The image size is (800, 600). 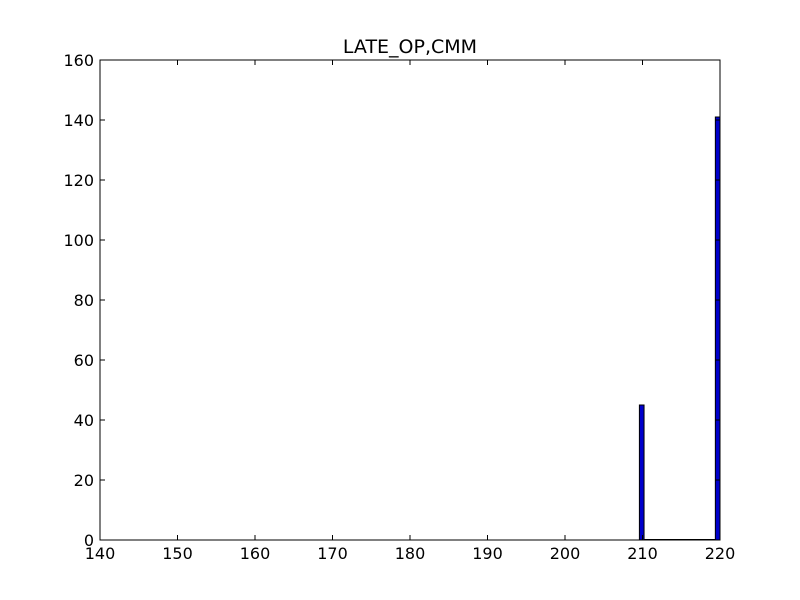 I want to click on x-tick-label: 140, so click(x=100, y=553).